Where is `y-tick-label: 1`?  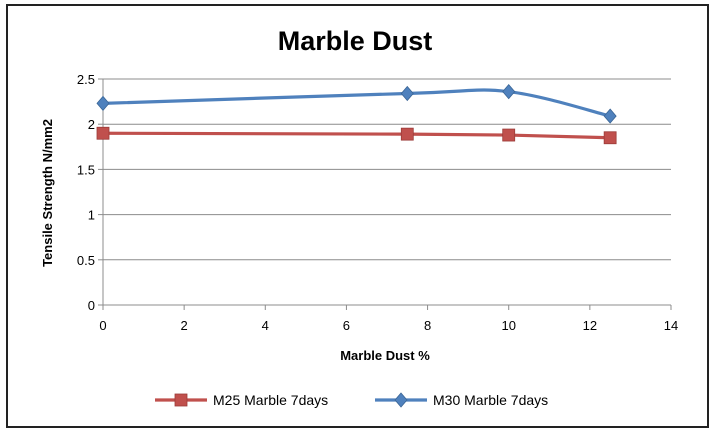 y-tick-label: 1 is located at coordinates (91, 215).